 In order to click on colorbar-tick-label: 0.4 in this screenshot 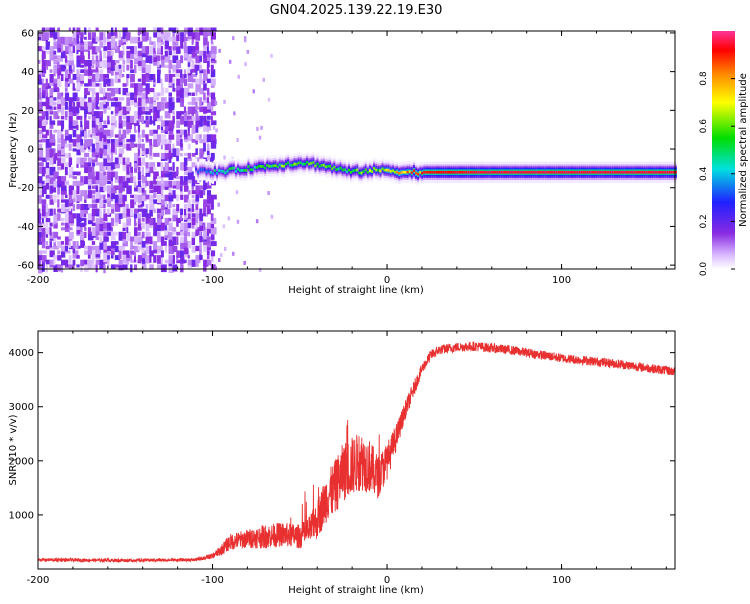, I will do `click(704, 173)`.